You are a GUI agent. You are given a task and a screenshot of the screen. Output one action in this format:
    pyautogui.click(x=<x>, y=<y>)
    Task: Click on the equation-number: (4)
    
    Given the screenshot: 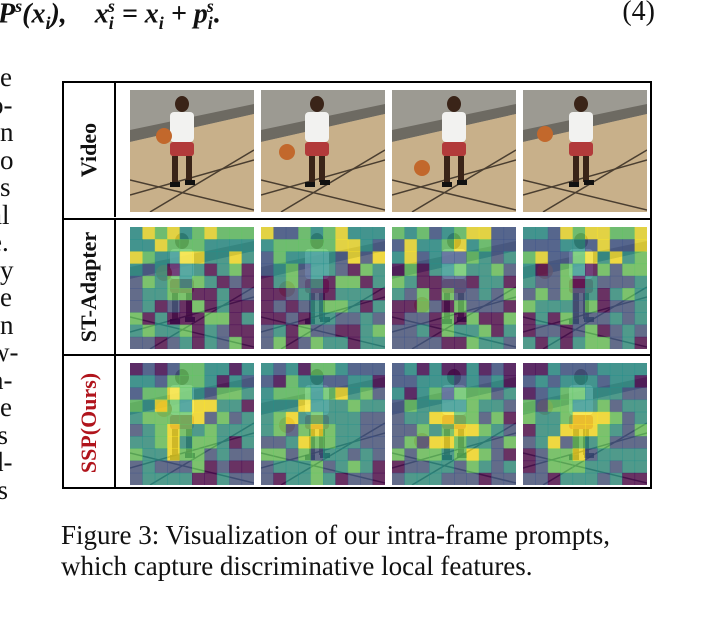 What is the action you would take?
    pyautogui.click(x=638, y=13)
    